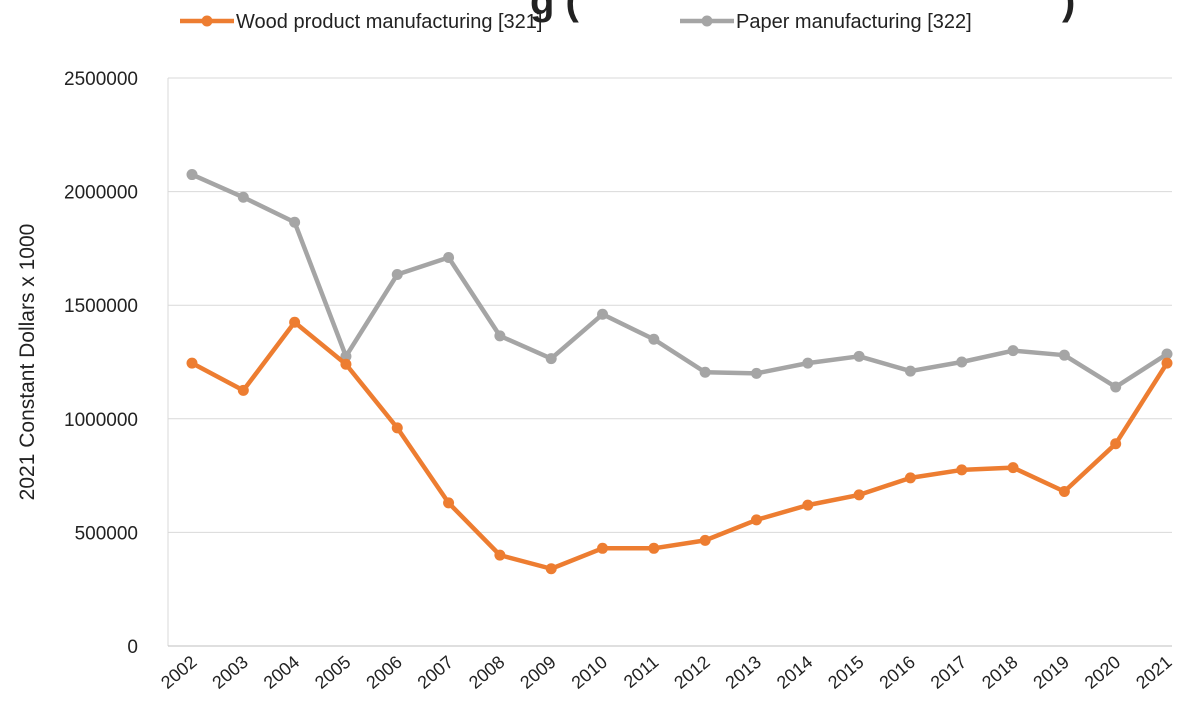 This screenshot has width=1185, height=722. Describe the element at coordinates (101, 420) in the screenshot. I see `y-tick-label: 1000000` at that location.